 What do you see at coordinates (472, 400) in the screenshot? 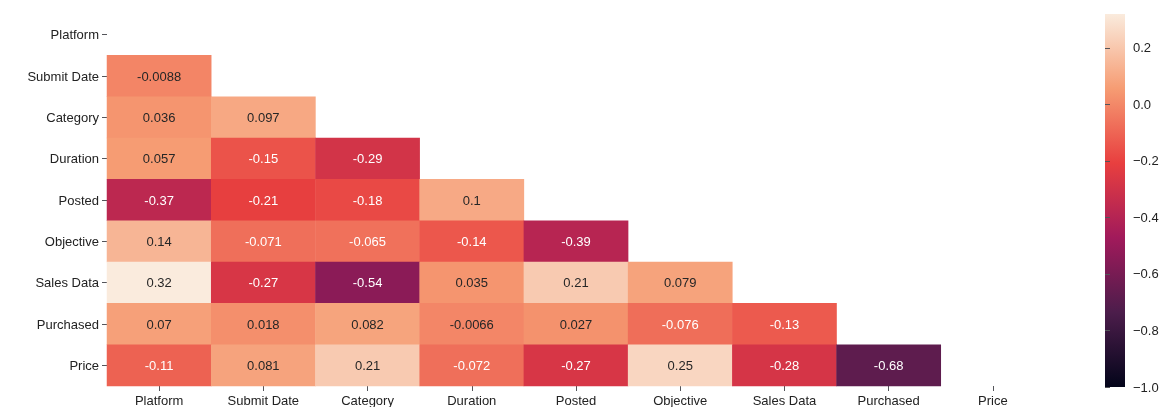
I see `x-tick-label: Duration` at bounding box center [472, 400].